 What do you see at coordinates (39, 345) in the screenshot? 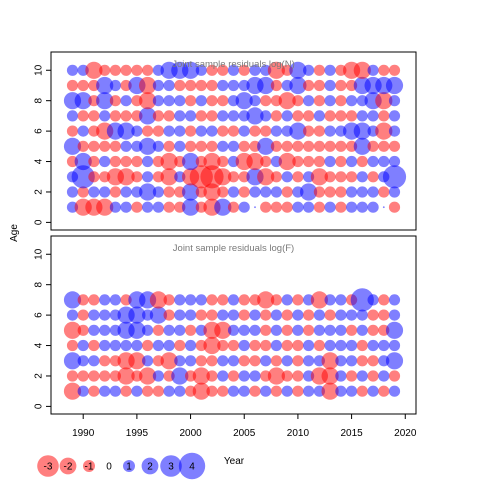
I see `y-tick-label: 4` at bounding box center [39, 345].